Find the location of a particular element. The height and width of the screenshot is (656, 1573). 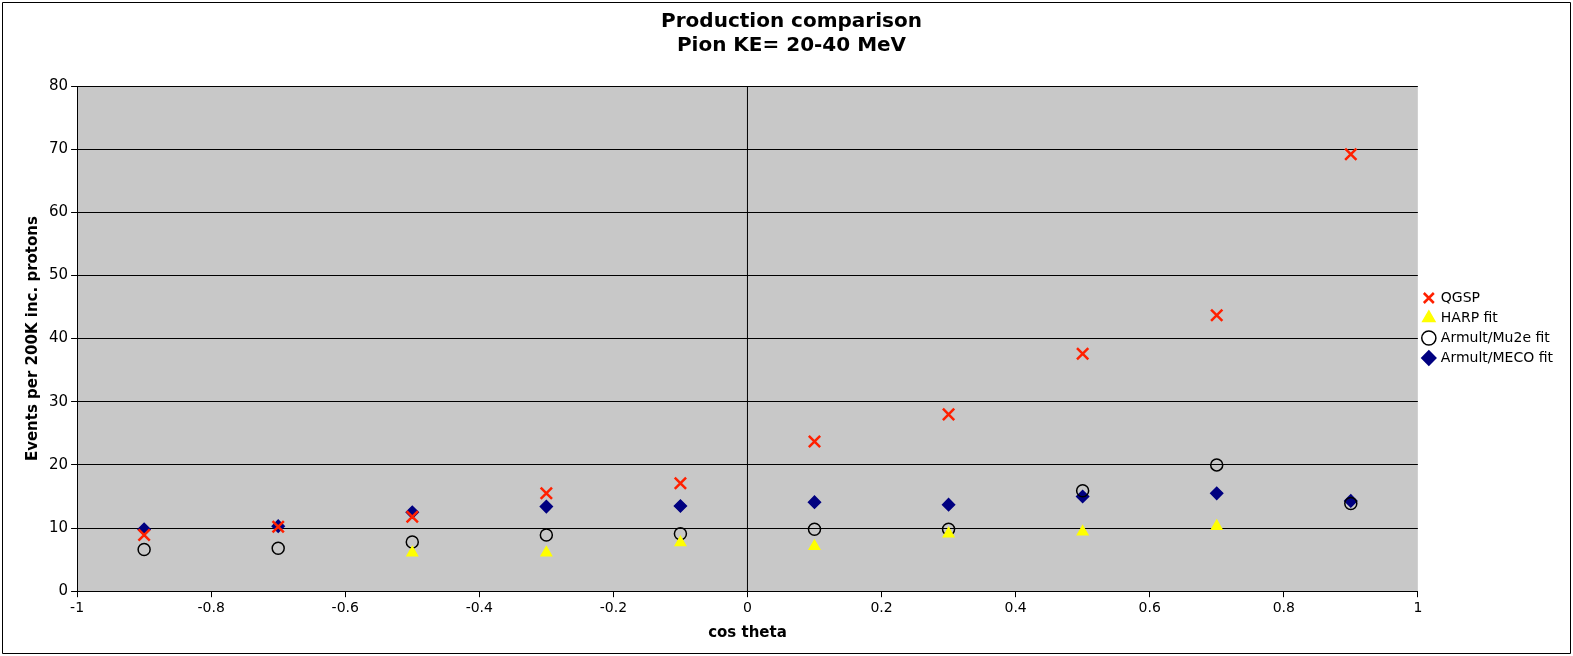

y-tick-label: 60 is located at coordinates (58, 211).